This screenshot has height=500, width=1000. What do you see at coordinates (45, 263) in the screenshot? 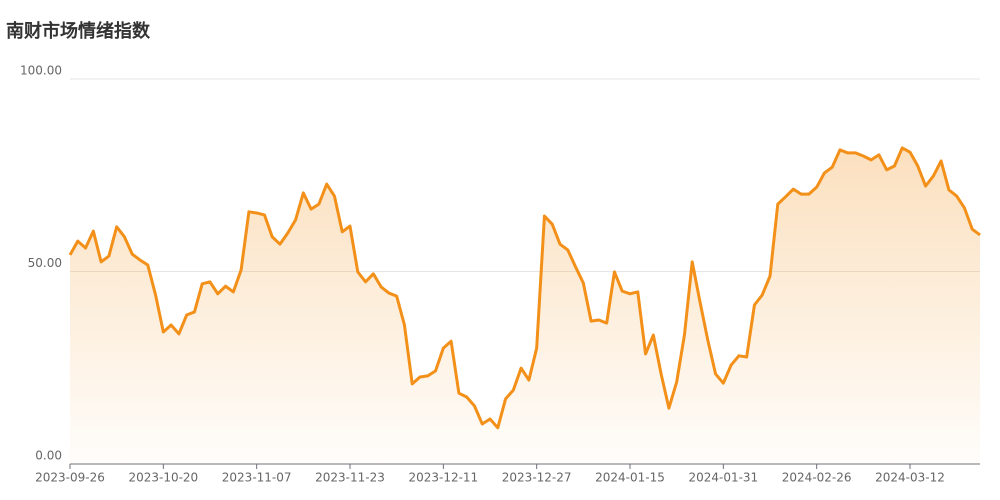
I see `y-tick-label: 50.00` at bounding box center [45, 263].